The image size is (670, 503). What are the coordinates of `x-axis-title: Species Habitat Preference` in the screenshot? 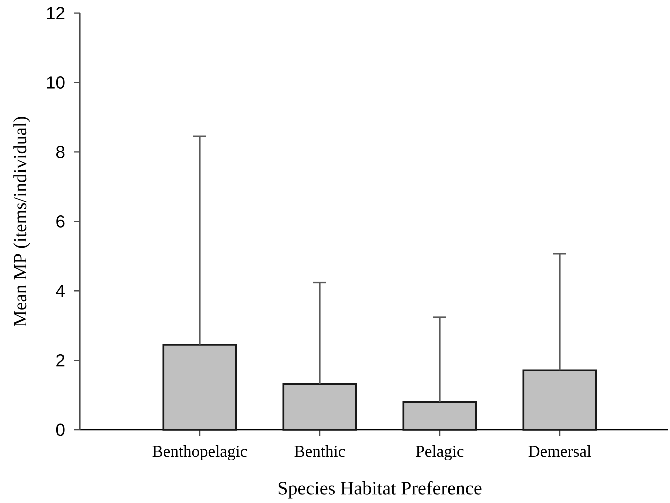 It's located at (380, 490).